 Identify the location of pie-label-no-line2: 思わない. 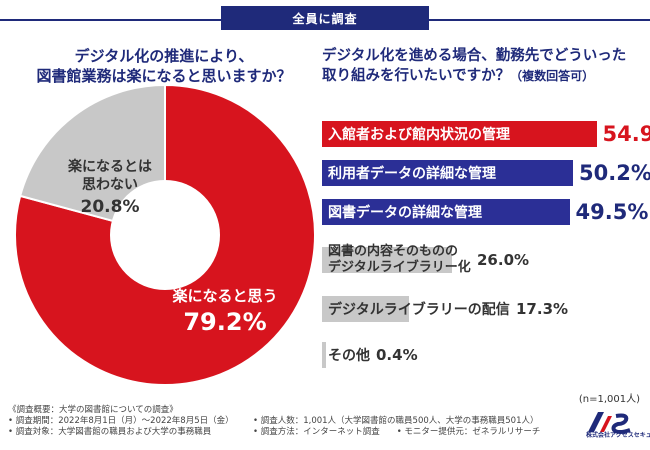
(110, 185).